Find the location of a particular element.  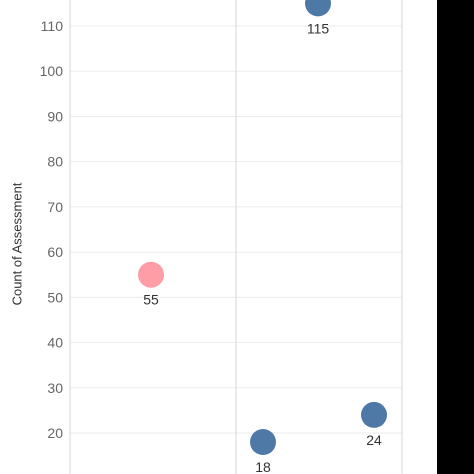

y-tick-label-80: 80 is located at coordinates (55, 162).